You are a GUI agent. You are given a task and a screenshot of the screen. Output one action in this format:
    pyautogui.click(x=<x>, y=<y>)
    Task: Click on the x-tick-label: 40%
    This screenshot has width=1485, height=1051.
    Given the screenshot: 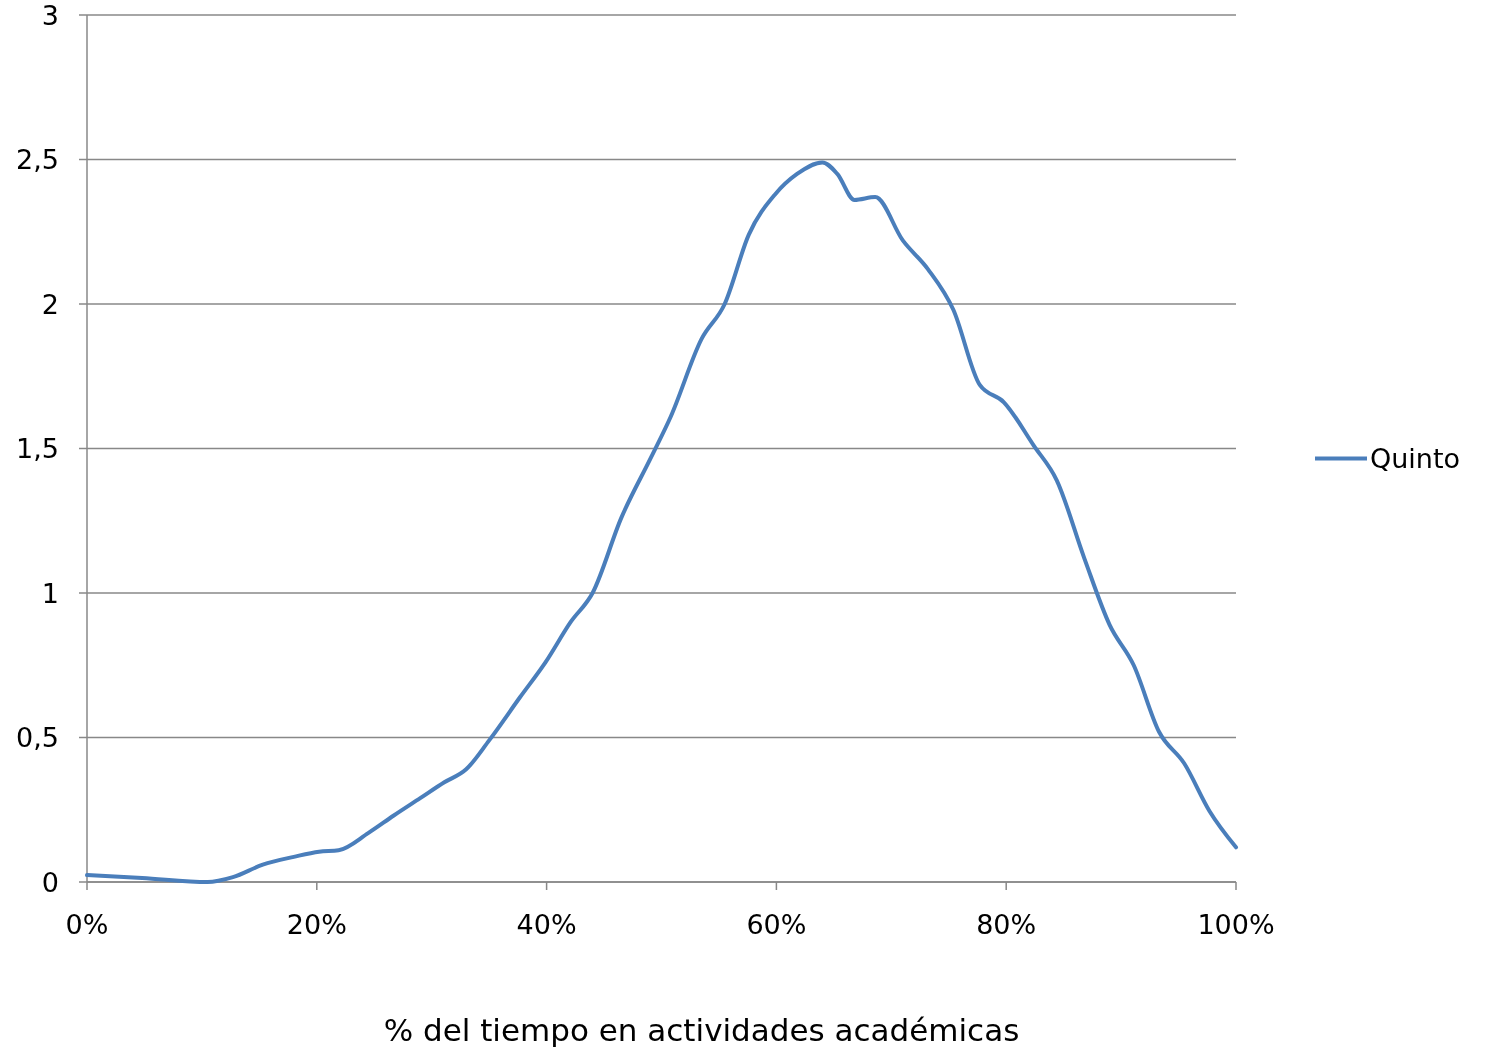 What is the action you would take?
    pyautogui.click(x=546, y=924)
    